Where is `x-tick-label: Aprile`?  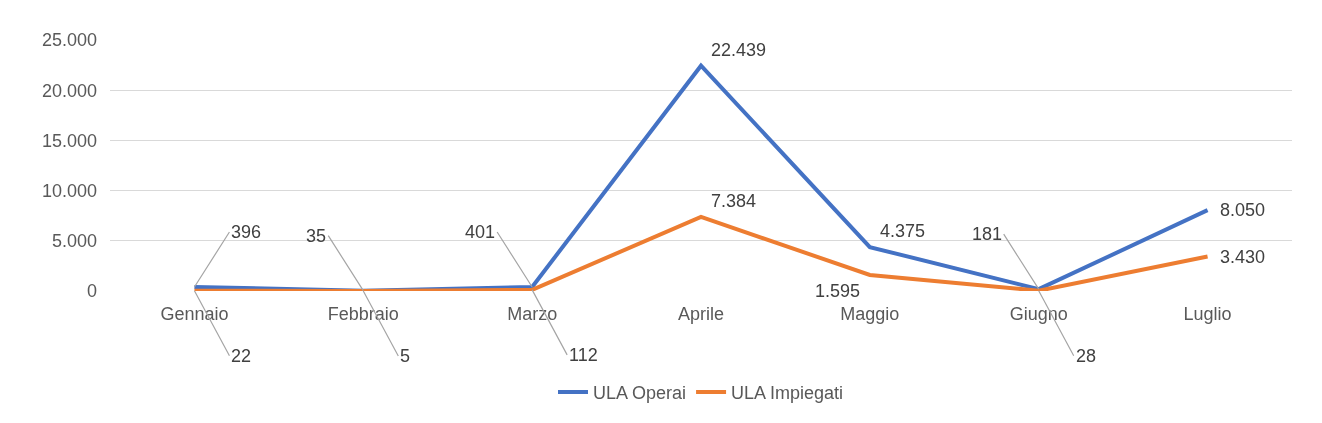
x-tick-label: Aprile is located at coordinates (701, 314).